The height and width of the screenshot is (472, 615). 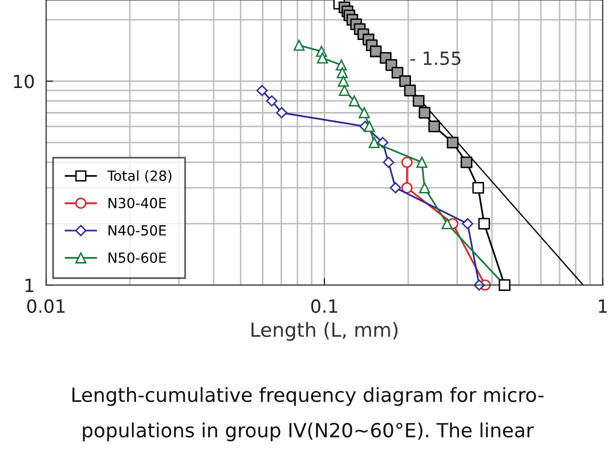 I want to click on text: Length-cumulative frequency diagram for micro-, so click(x=308, y=396).